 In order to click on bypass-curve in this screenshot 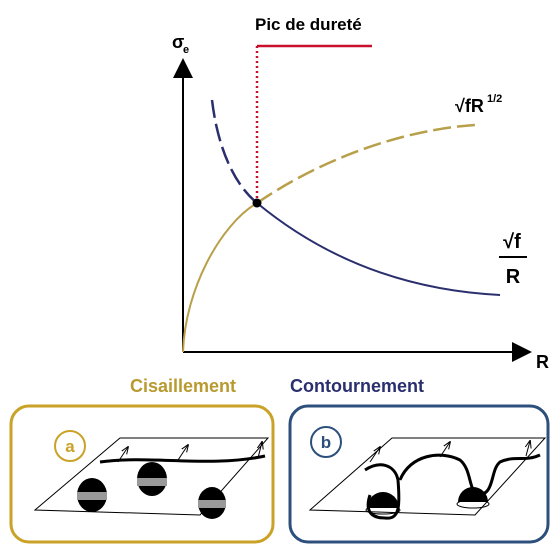, I will do `click(378, 249)`.